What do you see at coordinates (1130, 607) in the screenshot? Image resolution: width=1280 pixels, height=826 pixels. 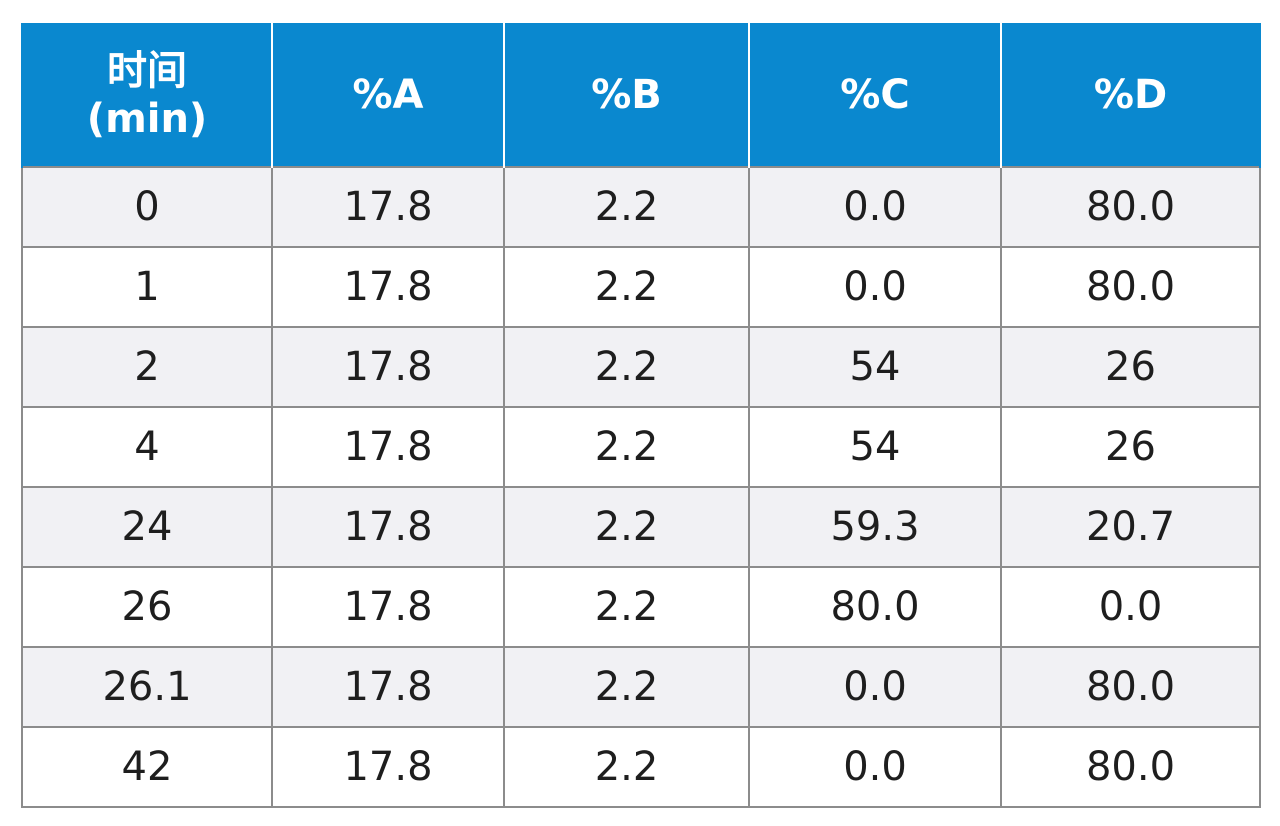 I see `cell-d: 0.0` at bounding box center [1130, 607].